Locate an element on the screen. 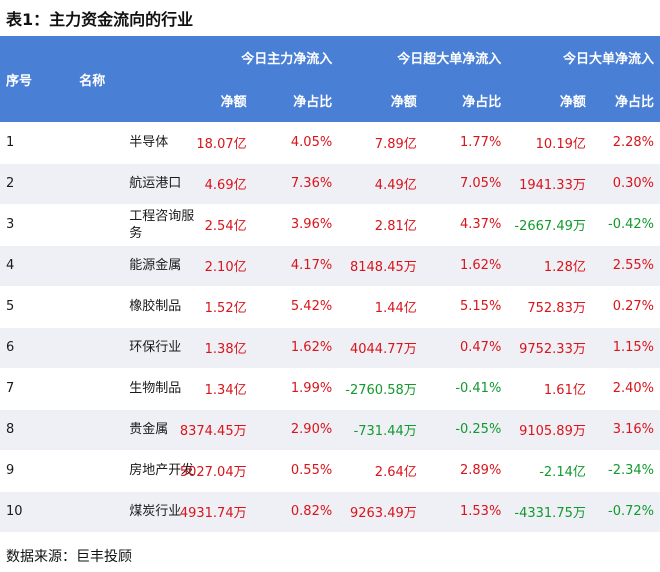 The height and width of the screenshot is (572, 660). cell-xl-ratio: -0.25% is located at coordinates (465, 430).